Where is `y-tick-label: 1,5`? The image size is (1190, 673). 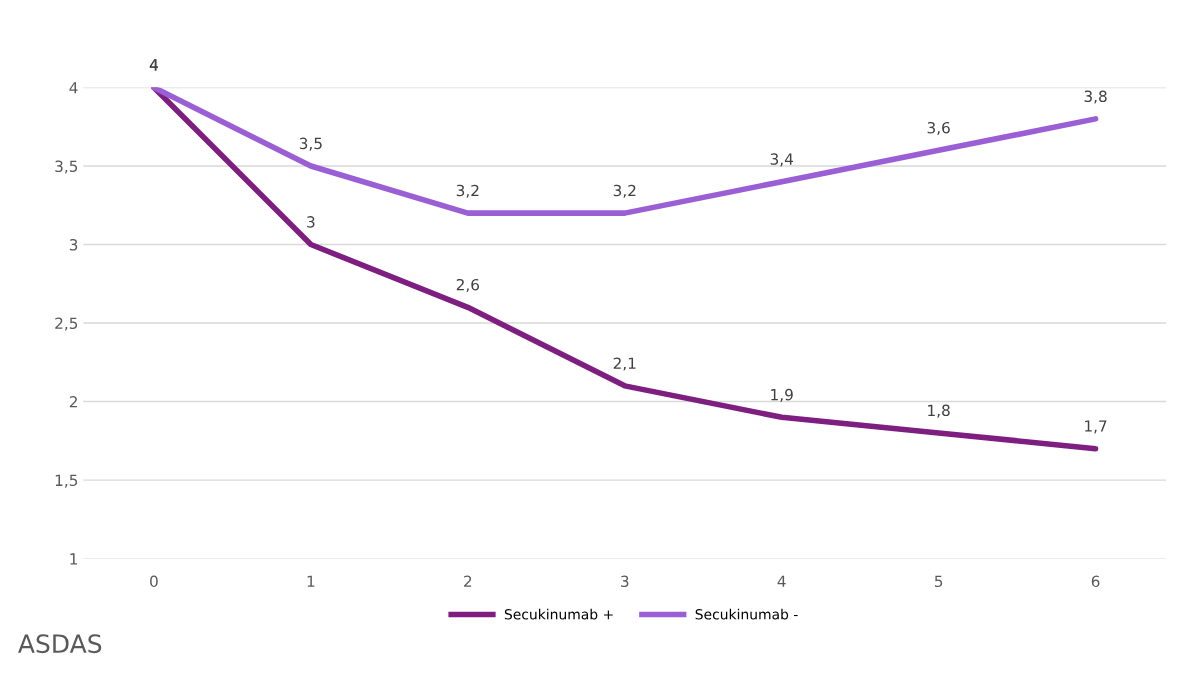
y-tick-label: 1,5 is located at coordinates (66, 481).